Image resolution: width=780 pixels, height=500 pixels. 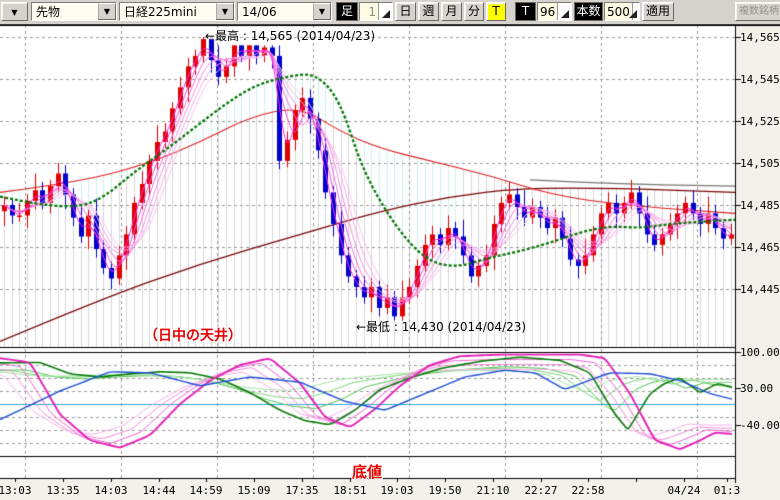 What do you see at coordinates (757, 11) in the screenshot?
I see `multi-symbol-button: 複数銘柄` at bounding box center [757, 11].